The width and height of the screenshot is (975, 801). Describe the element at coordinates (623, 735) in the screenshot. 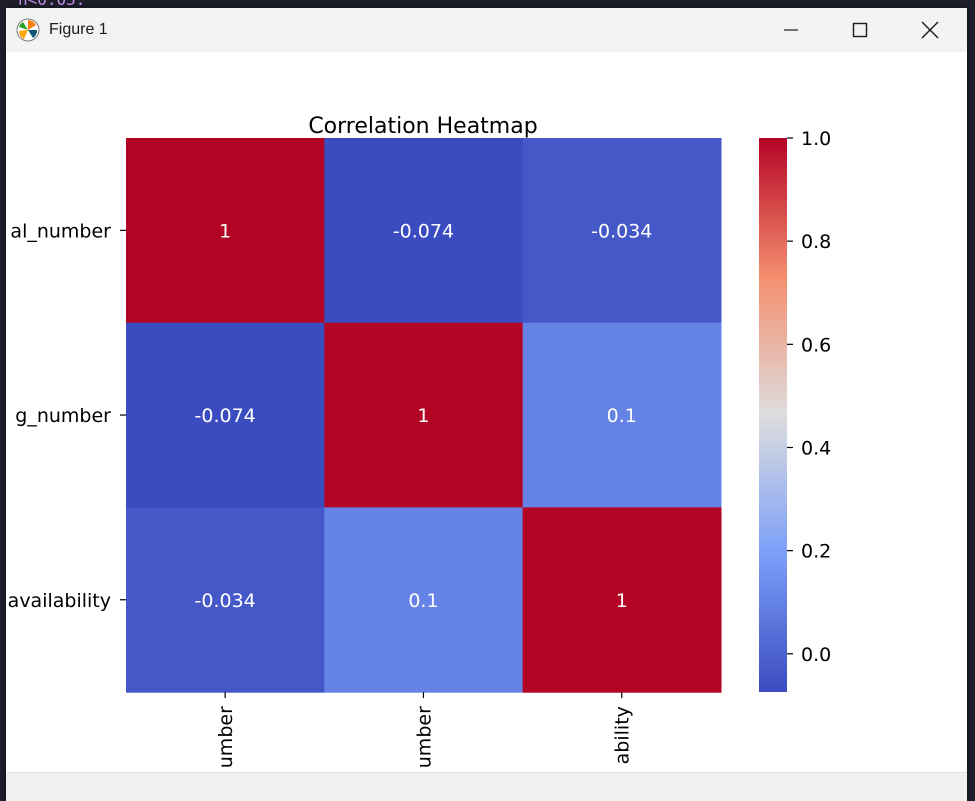

I see `column-label-2: ability` at that location.